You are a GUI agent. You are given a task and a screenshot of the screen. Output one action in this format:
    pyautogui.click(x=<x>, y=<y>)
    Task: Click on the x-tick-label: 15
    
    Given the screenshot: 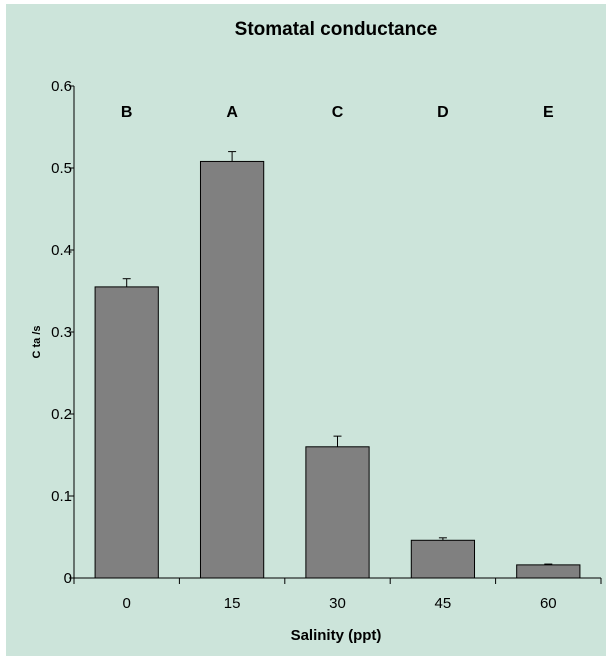 What is the action you would take?
    pyautogui.click(x=232, y=603)
    